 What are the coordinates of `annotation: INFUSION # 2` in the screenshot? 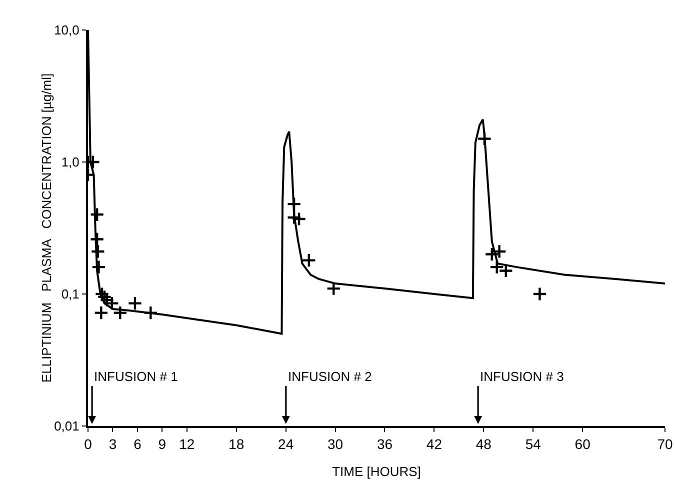 It's located at (330, 376).